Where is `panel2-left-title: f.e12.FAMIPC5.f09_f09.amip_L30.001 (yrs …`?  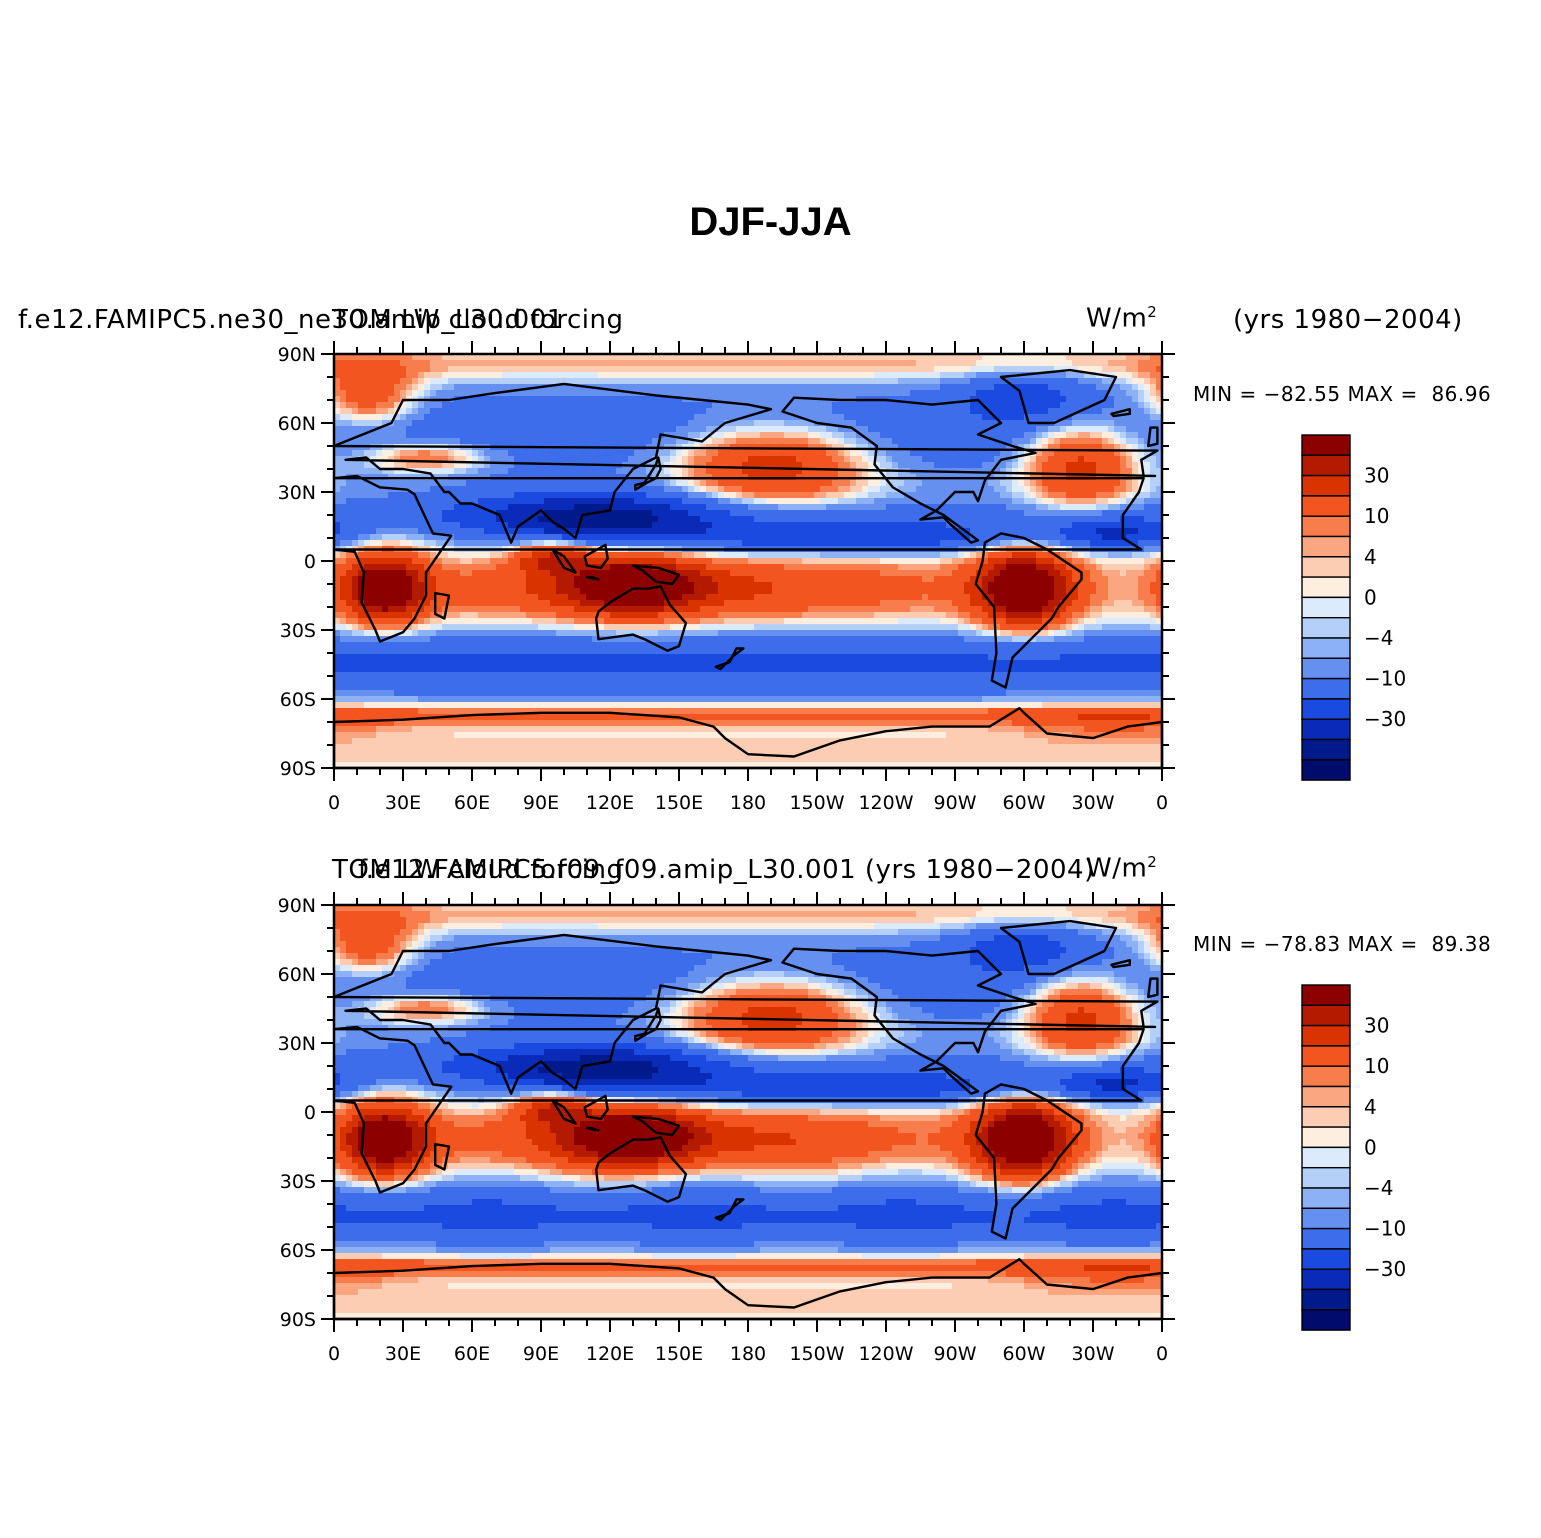 panel2-left-title: f.e12.FAMIPC5.f09_f09.amip_L30.001 (yrs … is located at coordinates (726, 870).